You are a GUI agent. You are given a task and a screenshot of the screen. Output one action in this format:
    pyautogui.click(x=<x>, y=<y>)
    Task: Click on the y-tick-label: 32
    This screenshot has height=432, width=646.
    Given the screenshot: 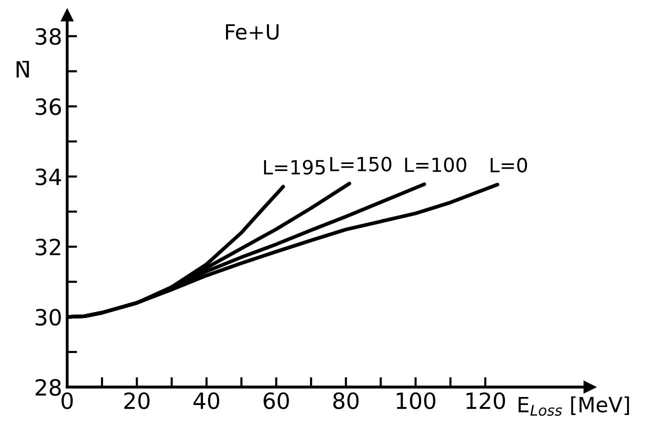 What is the action you would take?
    pyautogui.click(x=48, y=247)
    